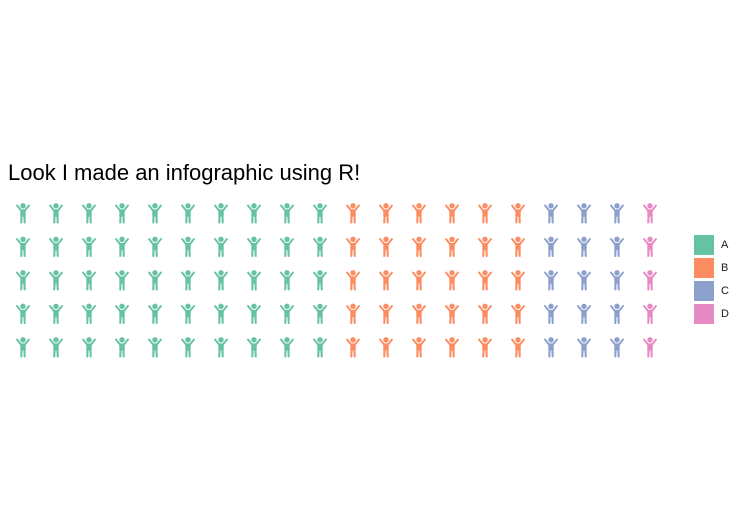 The height and width of the screenshot is (523, 745). Describe the element at coordinates (704, 245) in the screenshot. I see `legend-key-a` at that location.